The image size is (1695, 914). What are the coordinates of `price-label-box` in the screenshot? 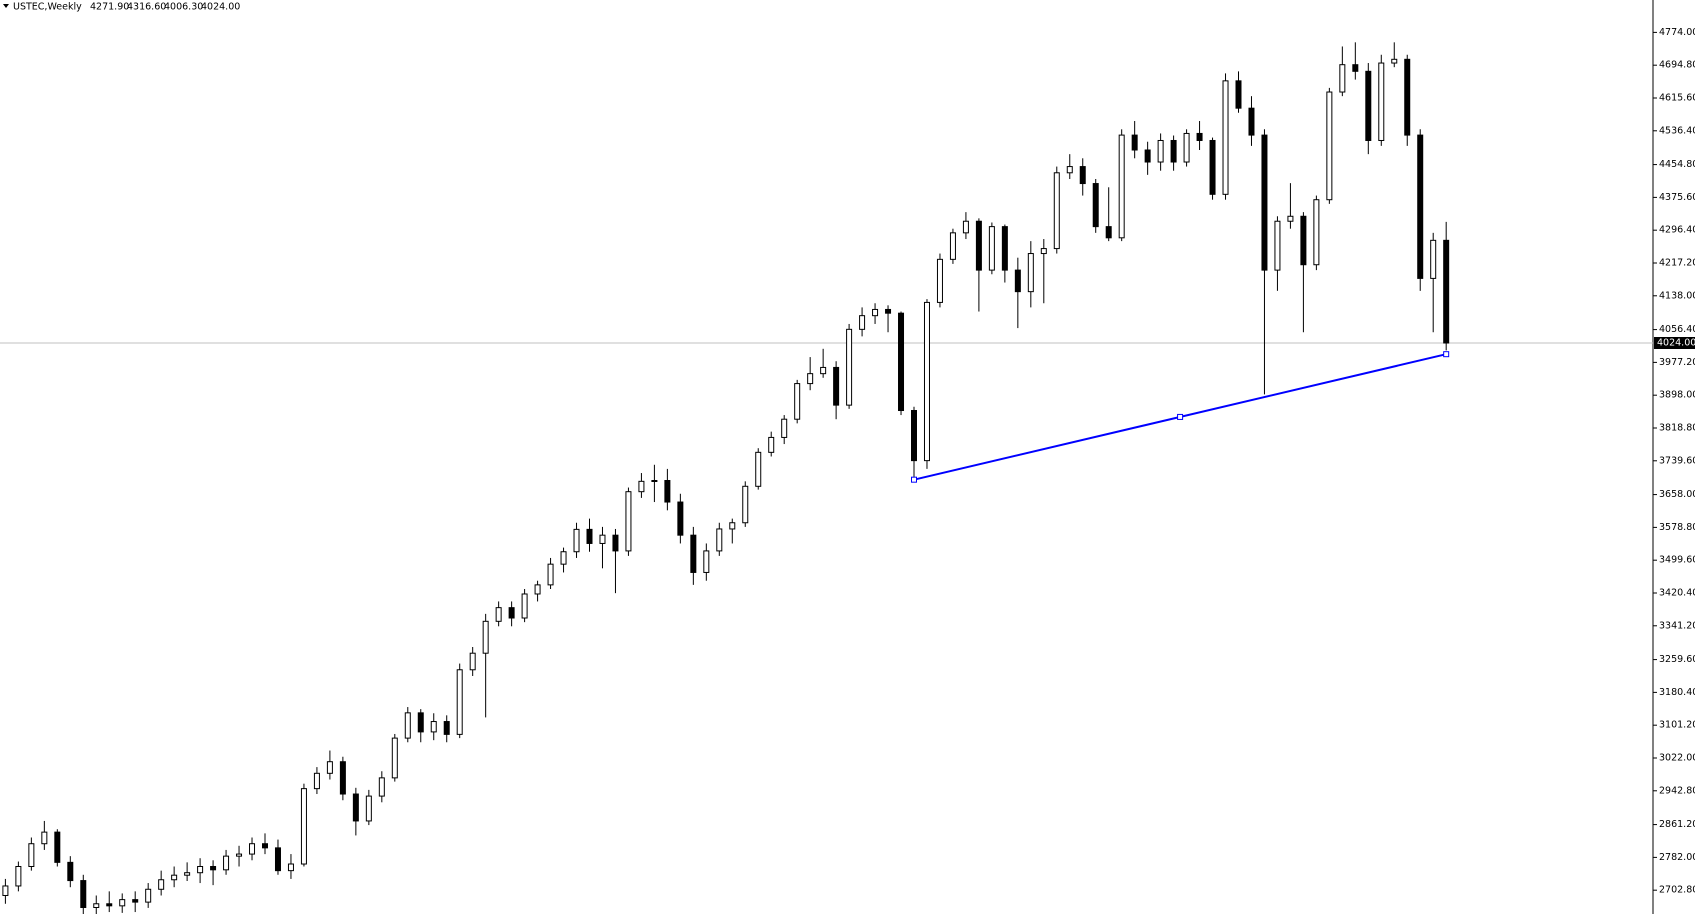 It's located at (1674, 343).